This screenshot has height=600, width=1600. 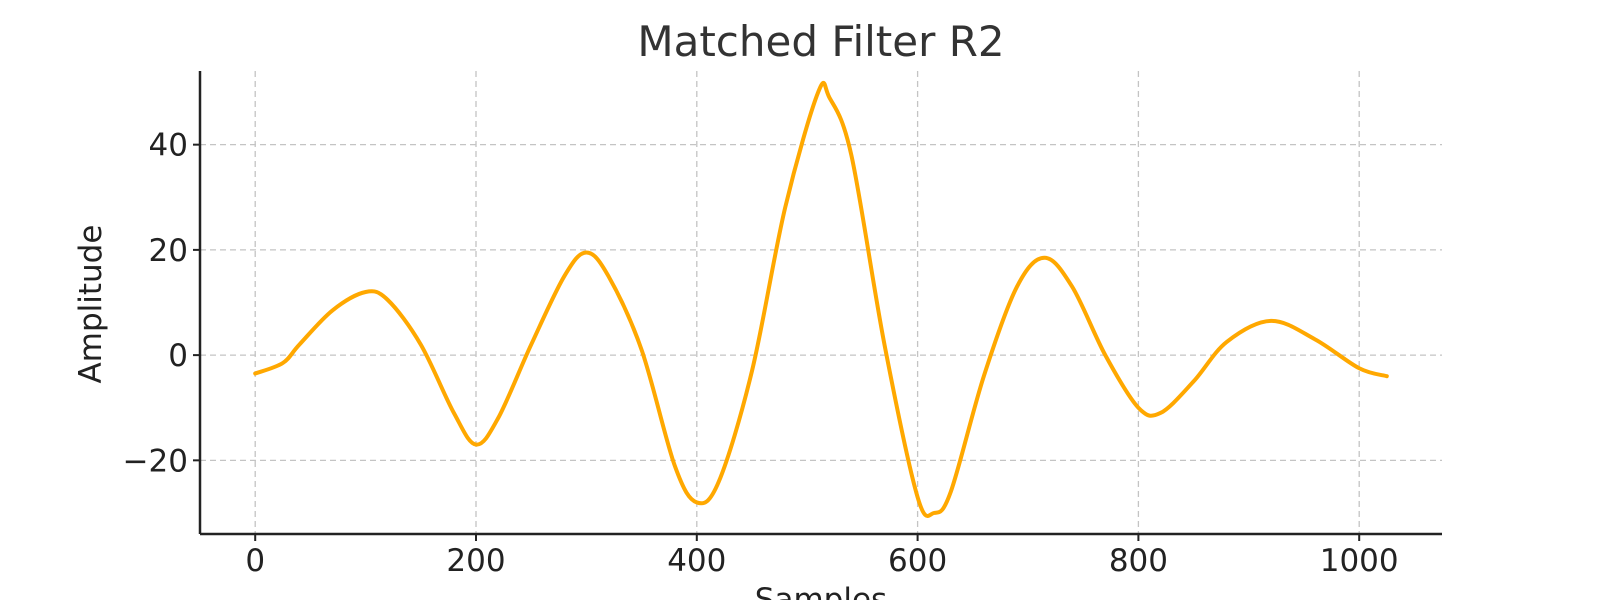 I want to click on x-tick-label: 800, so click(x=1138, y=561).